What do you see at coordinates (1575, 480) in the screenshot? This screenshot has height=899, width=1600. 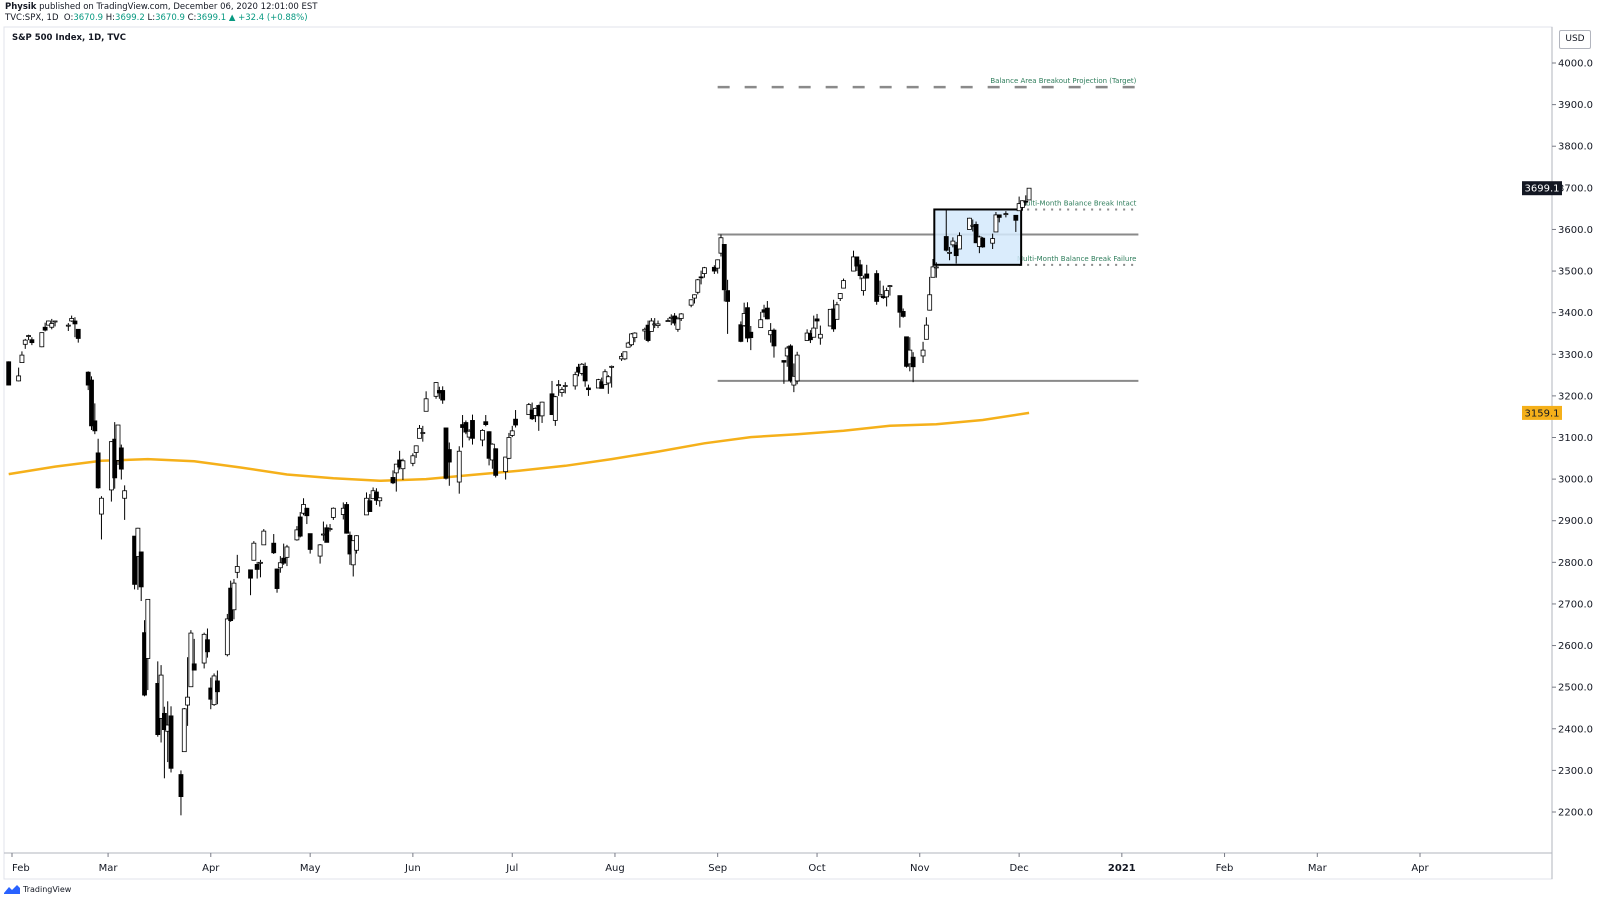 I see `y-tick-label: 3000.0` at bounding box center [1575, 480].